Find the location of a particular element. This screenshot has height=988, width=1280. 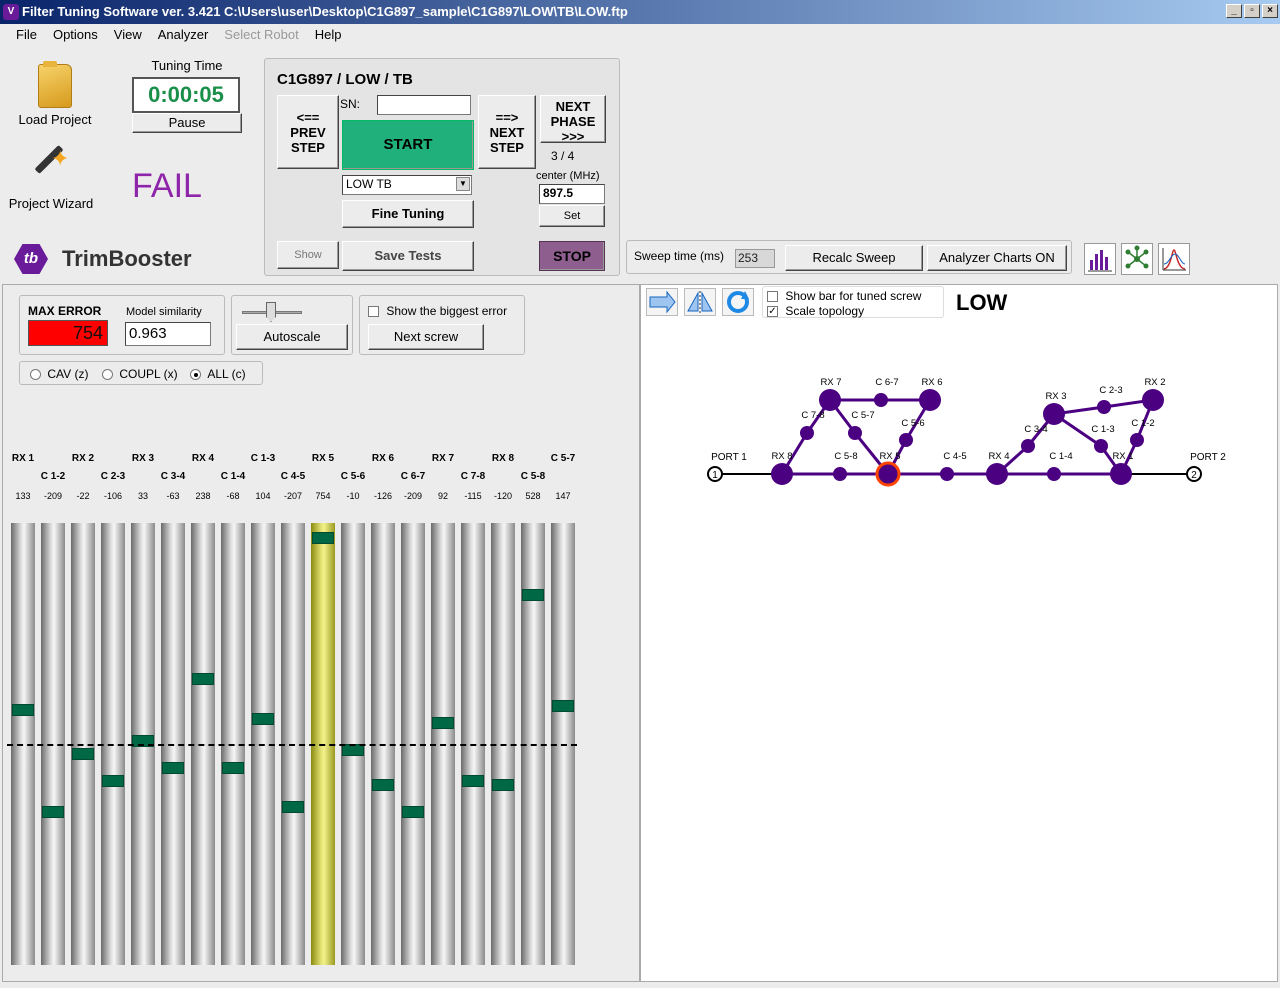

radio-all-dot is located at coordinates (195, 375).